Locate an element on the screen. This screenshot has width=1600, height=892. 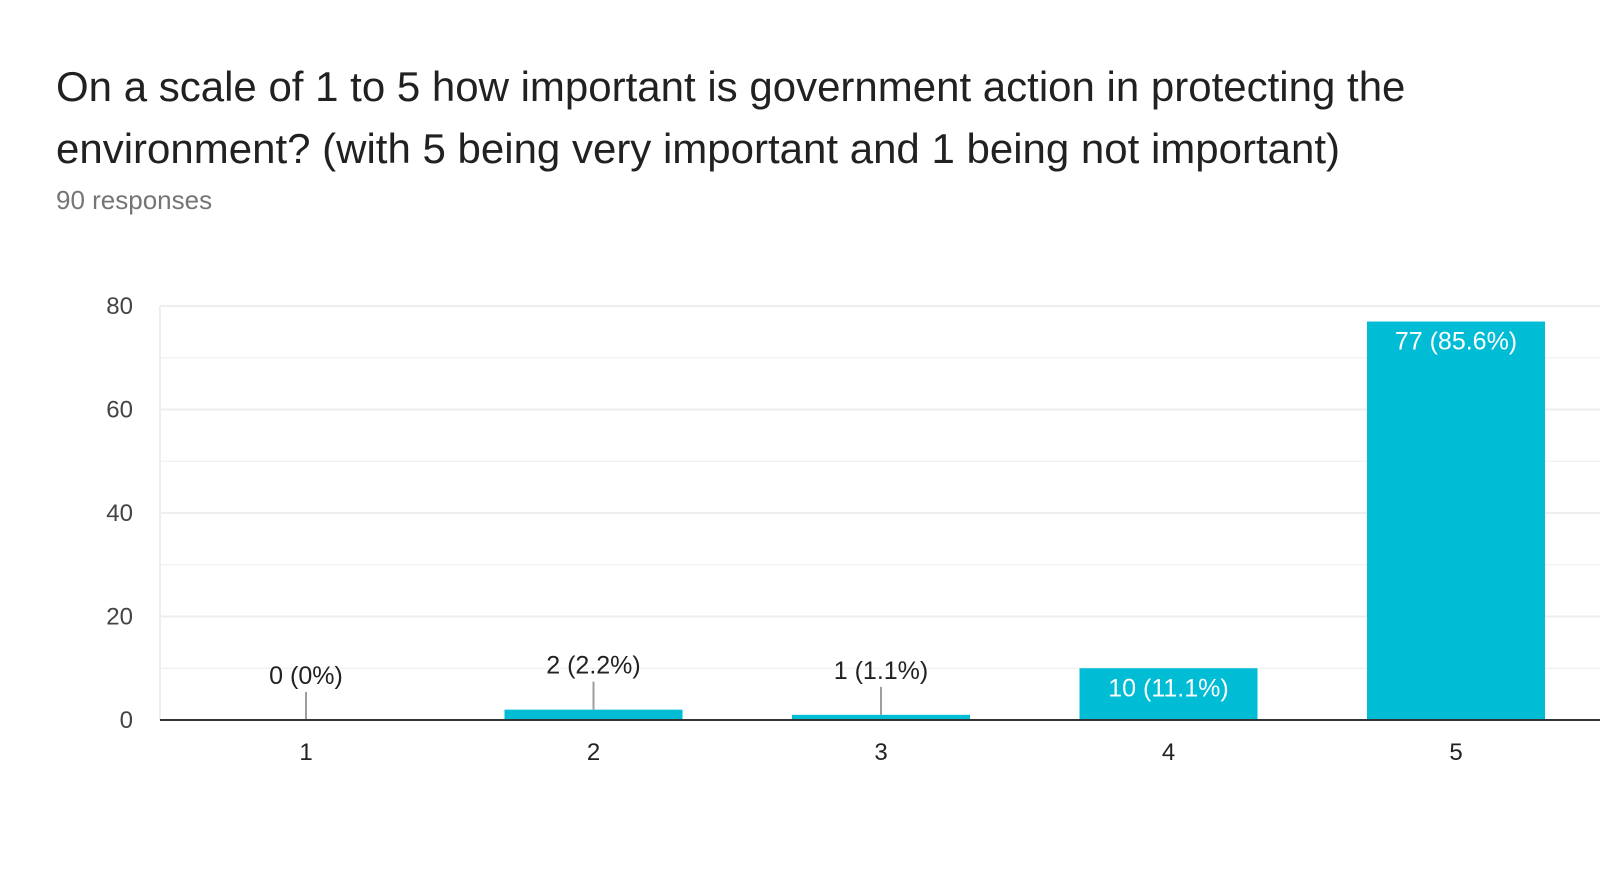
x-tick-label: 3 is located at coordinates (880, 752).